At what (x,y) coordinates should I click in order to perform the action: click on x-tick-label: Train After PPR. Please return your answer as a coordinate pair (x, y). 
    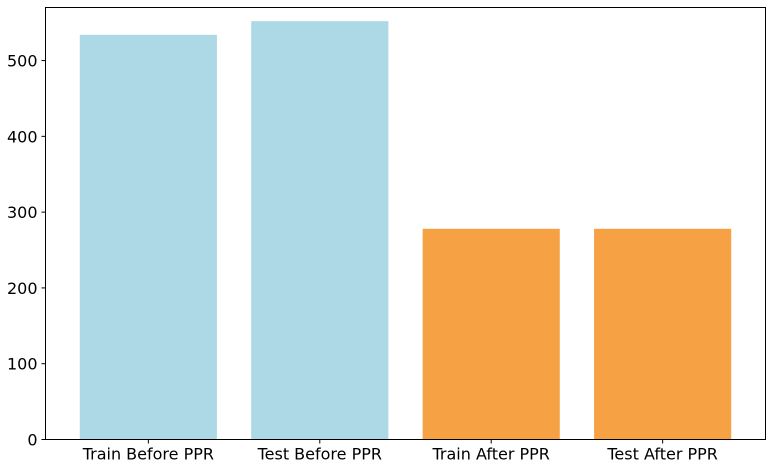
    Looking at the image, I should click on (491, 454).